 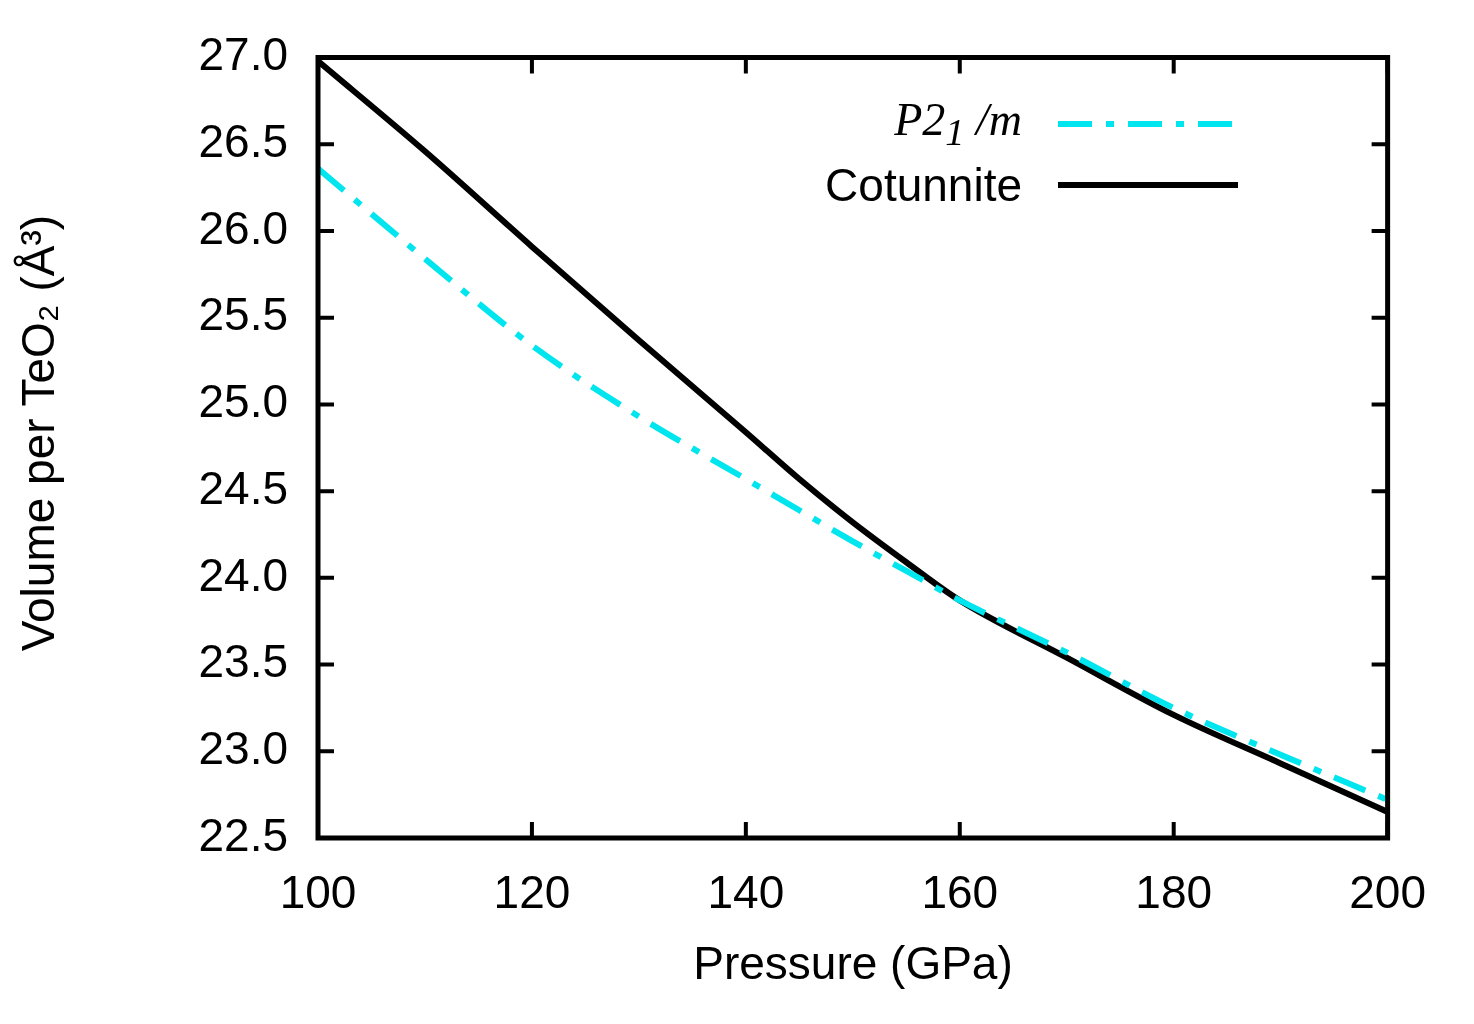 I want to click on x-tick-label: 180, so click(x=1174, y=892).